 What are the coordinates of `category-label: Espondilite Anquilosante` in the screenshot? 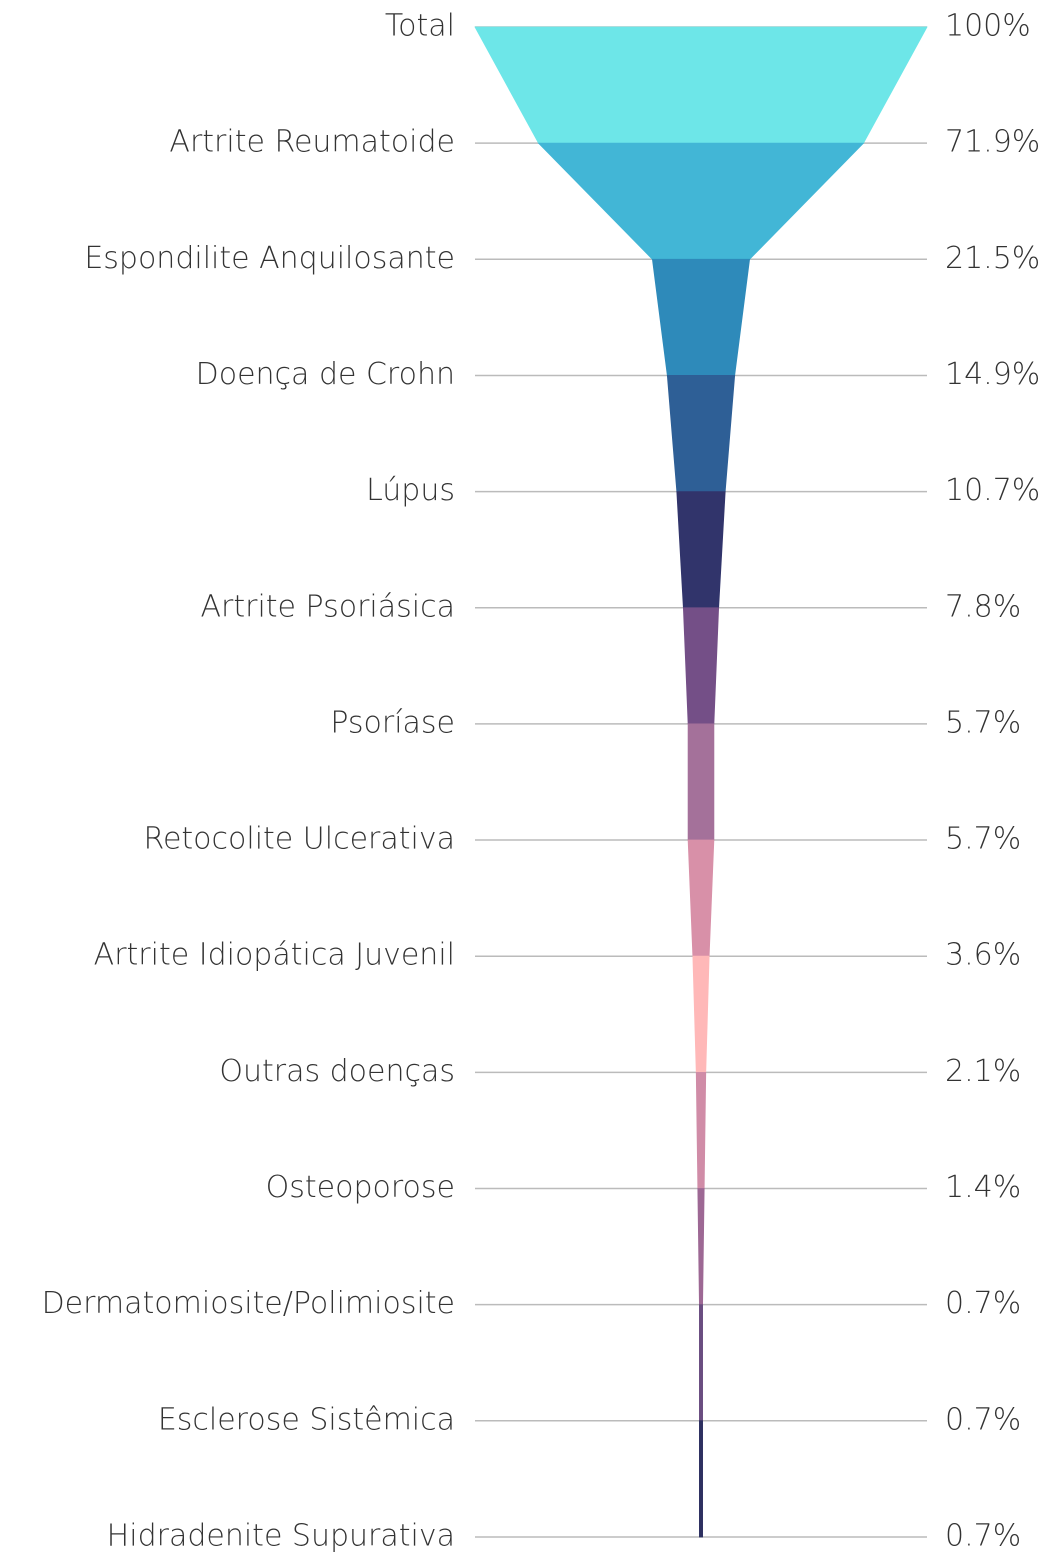 It's located at (269, 258).